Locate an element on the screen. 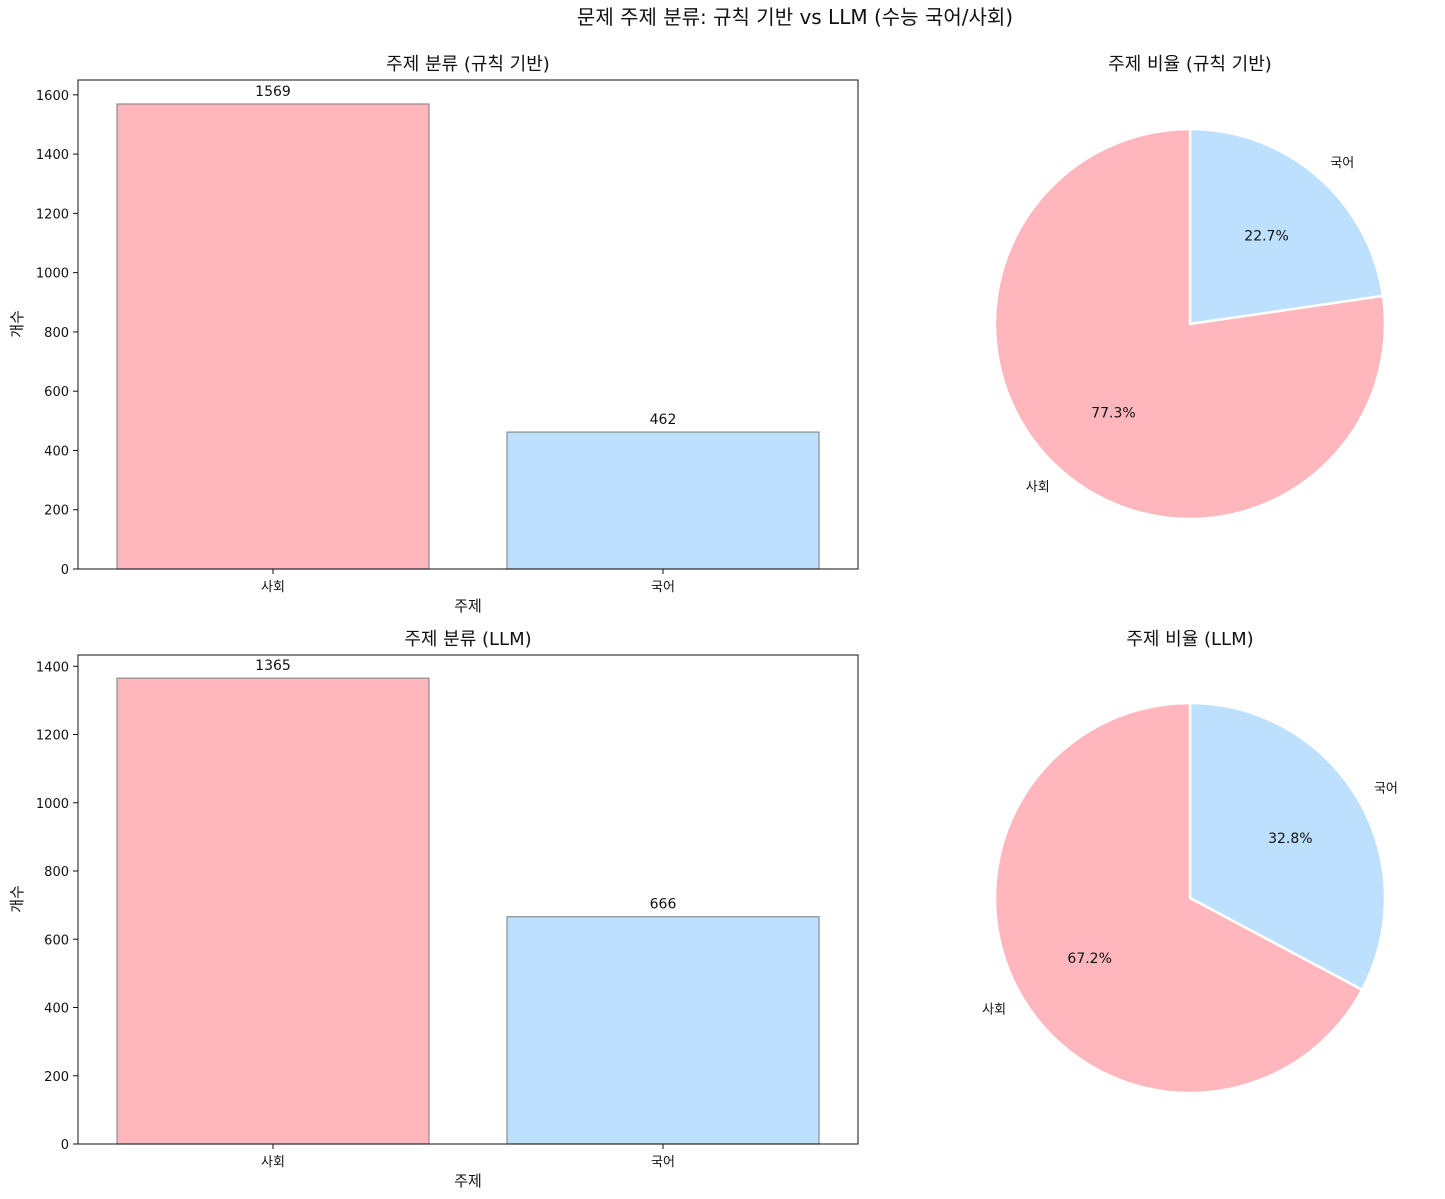 This screenshot has width=1445, height=1199. bar-chart-title: 주제 분류 (규칙 기반) is located at coordinates (468, 64).